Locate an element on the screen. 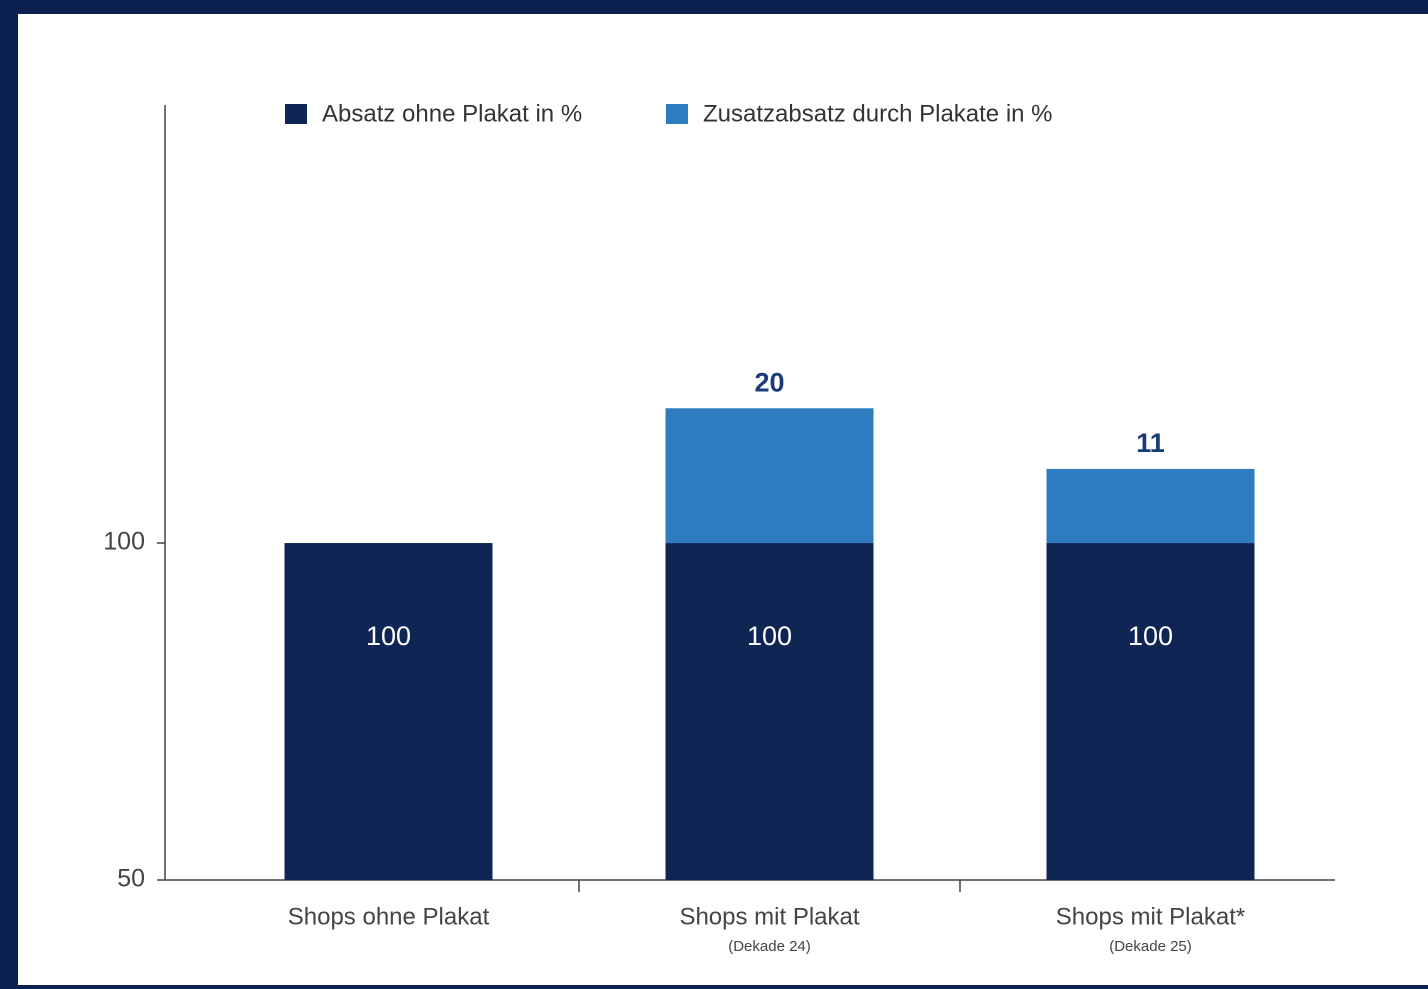  legend-label: Absatz ohne Plakat in % is located at coordinates (452, 113).